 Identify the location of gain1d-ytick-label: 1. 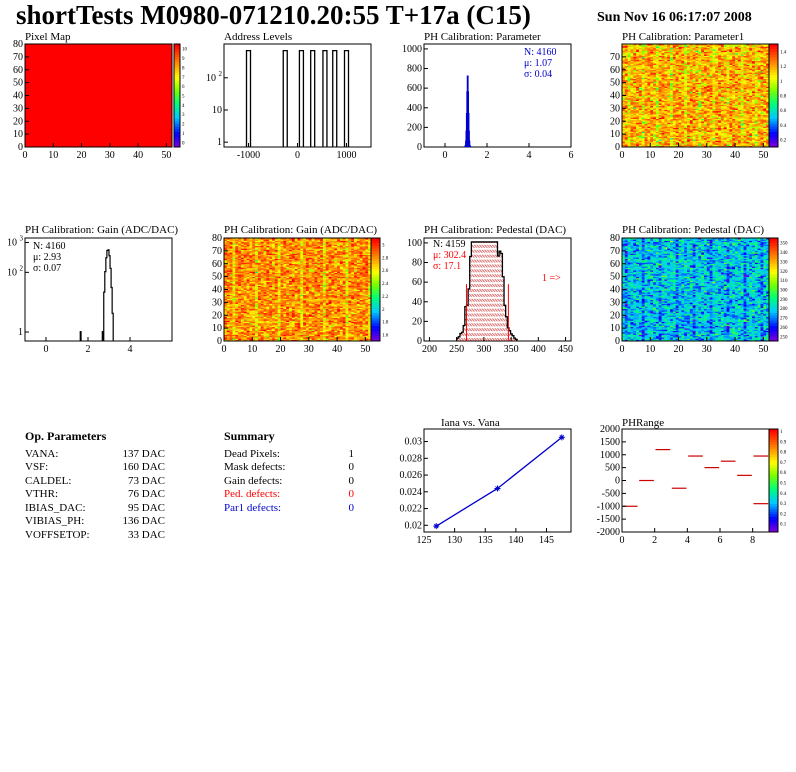
(20, 332).